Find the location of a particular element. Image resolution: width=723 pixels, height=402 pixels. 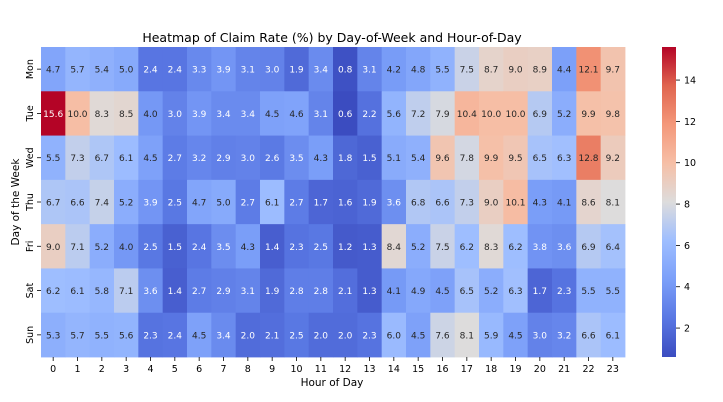

x-tick-label: 0 is located at coordinates (53, 369).